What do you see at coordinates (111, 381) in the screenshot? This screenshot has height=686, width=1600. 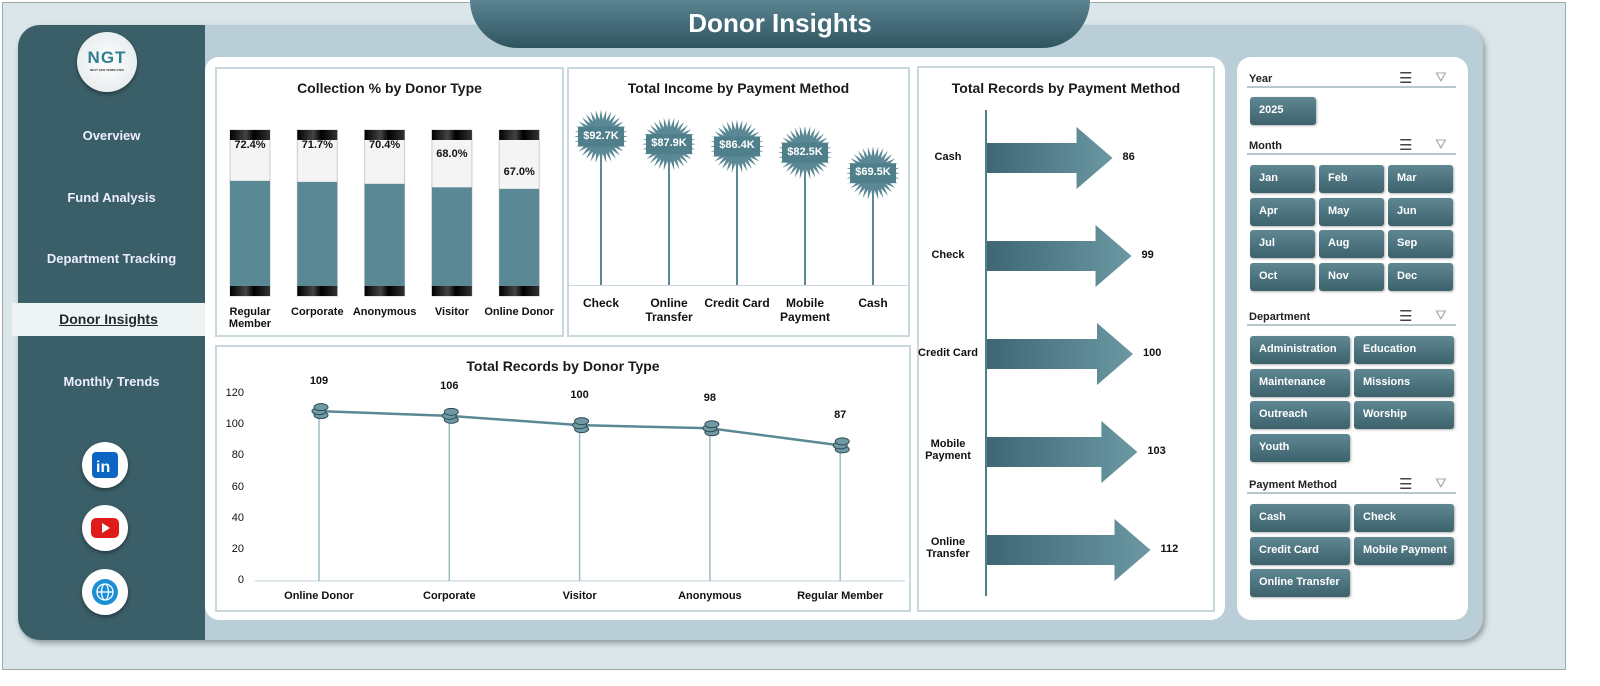 I see `sidebar-item-monthly-trends: Monthly Trends` at bounding box center [111, 381].